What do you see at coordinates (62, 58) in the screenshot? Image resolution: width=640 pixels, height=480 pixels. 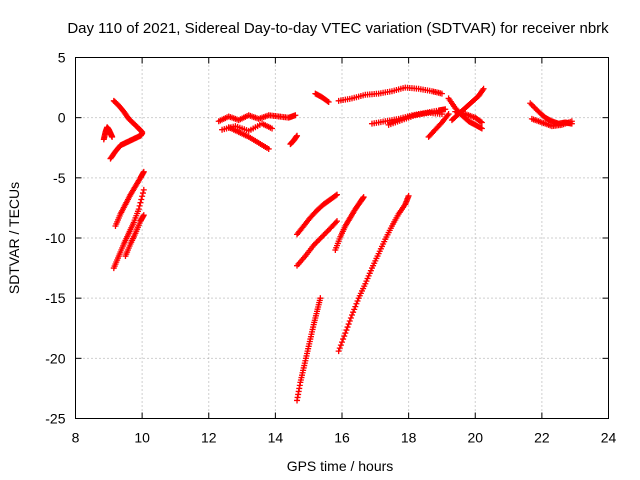 I see `y-tick-label: 5` at bounding box center [62, 58].